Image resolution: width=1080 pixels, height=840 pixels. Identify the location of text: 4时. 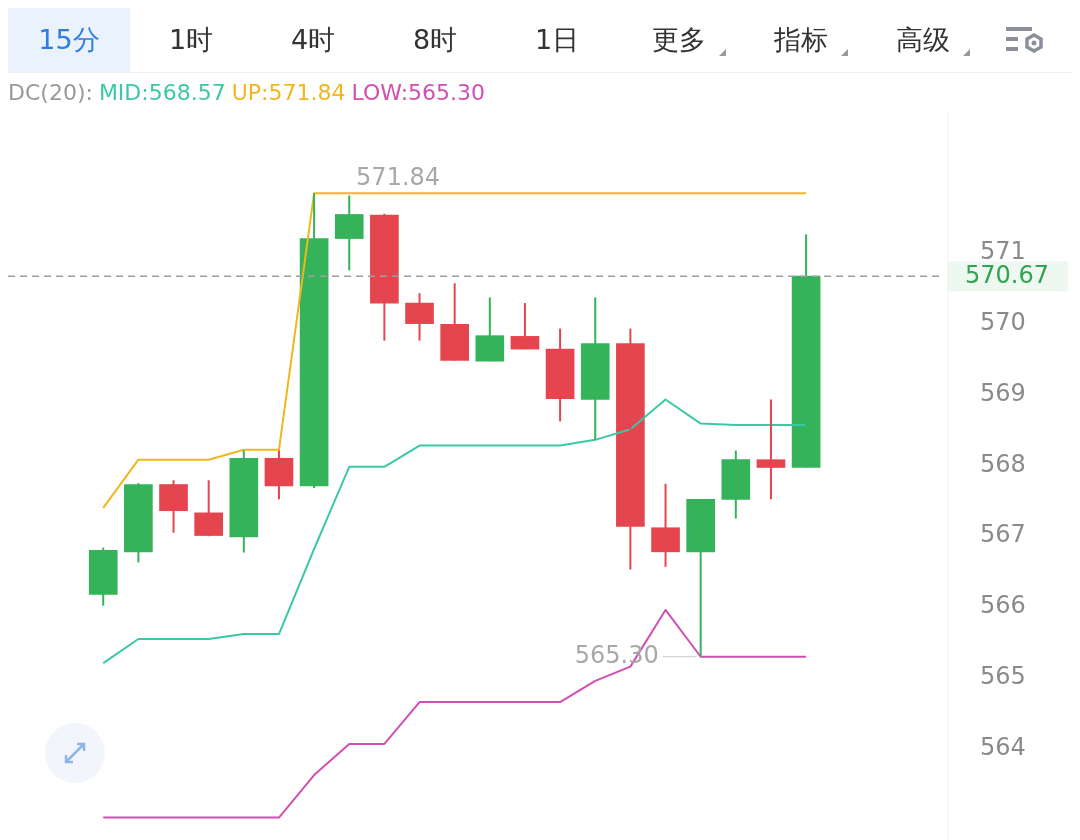
(313, 40).